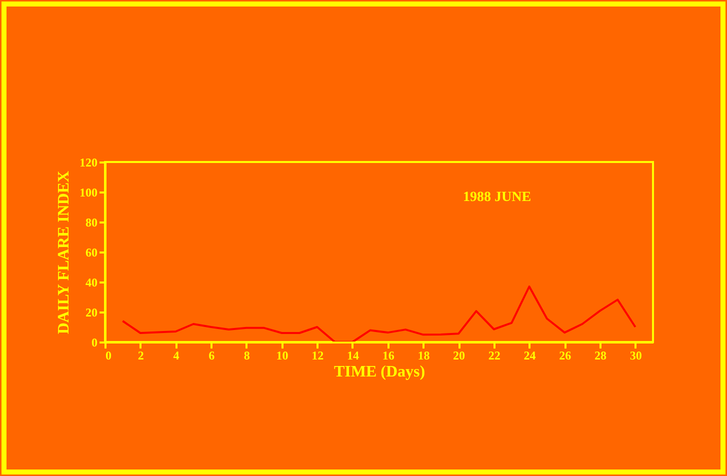  What do you see at coordinates (388, 355) in the screenshot?
I see `x-tick-label: 16` at bounding box center [388, 355].